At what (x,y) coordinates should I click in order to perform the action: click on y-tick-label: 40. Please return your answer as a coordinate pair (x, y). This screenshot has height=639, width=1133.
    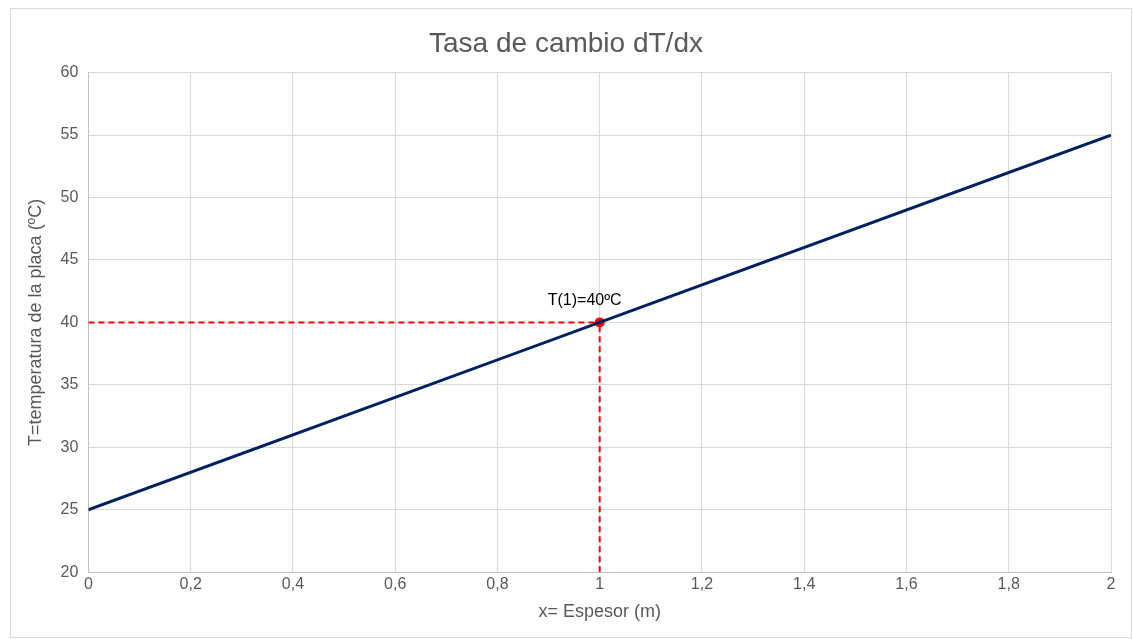
    Looking at the image, I should click on (69, 321).